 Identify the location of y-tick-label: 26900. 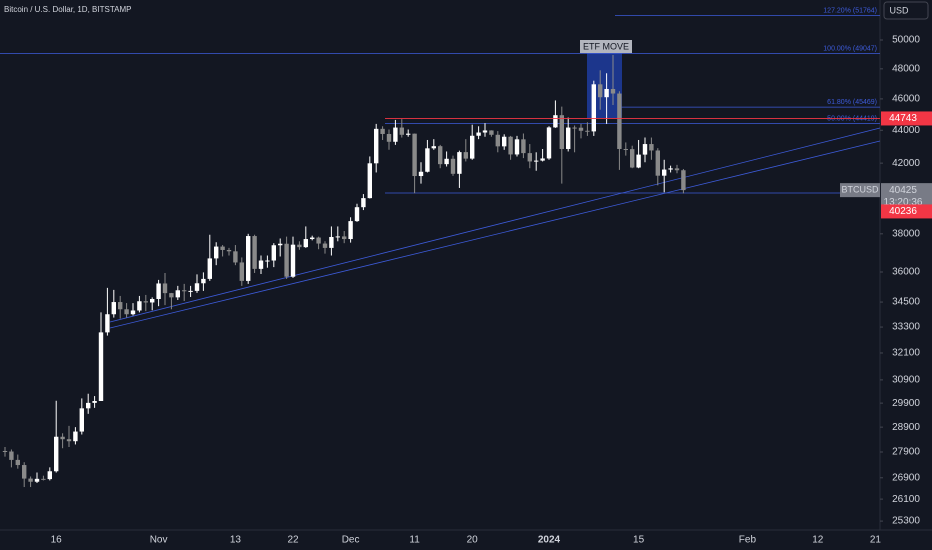
(906, 477).